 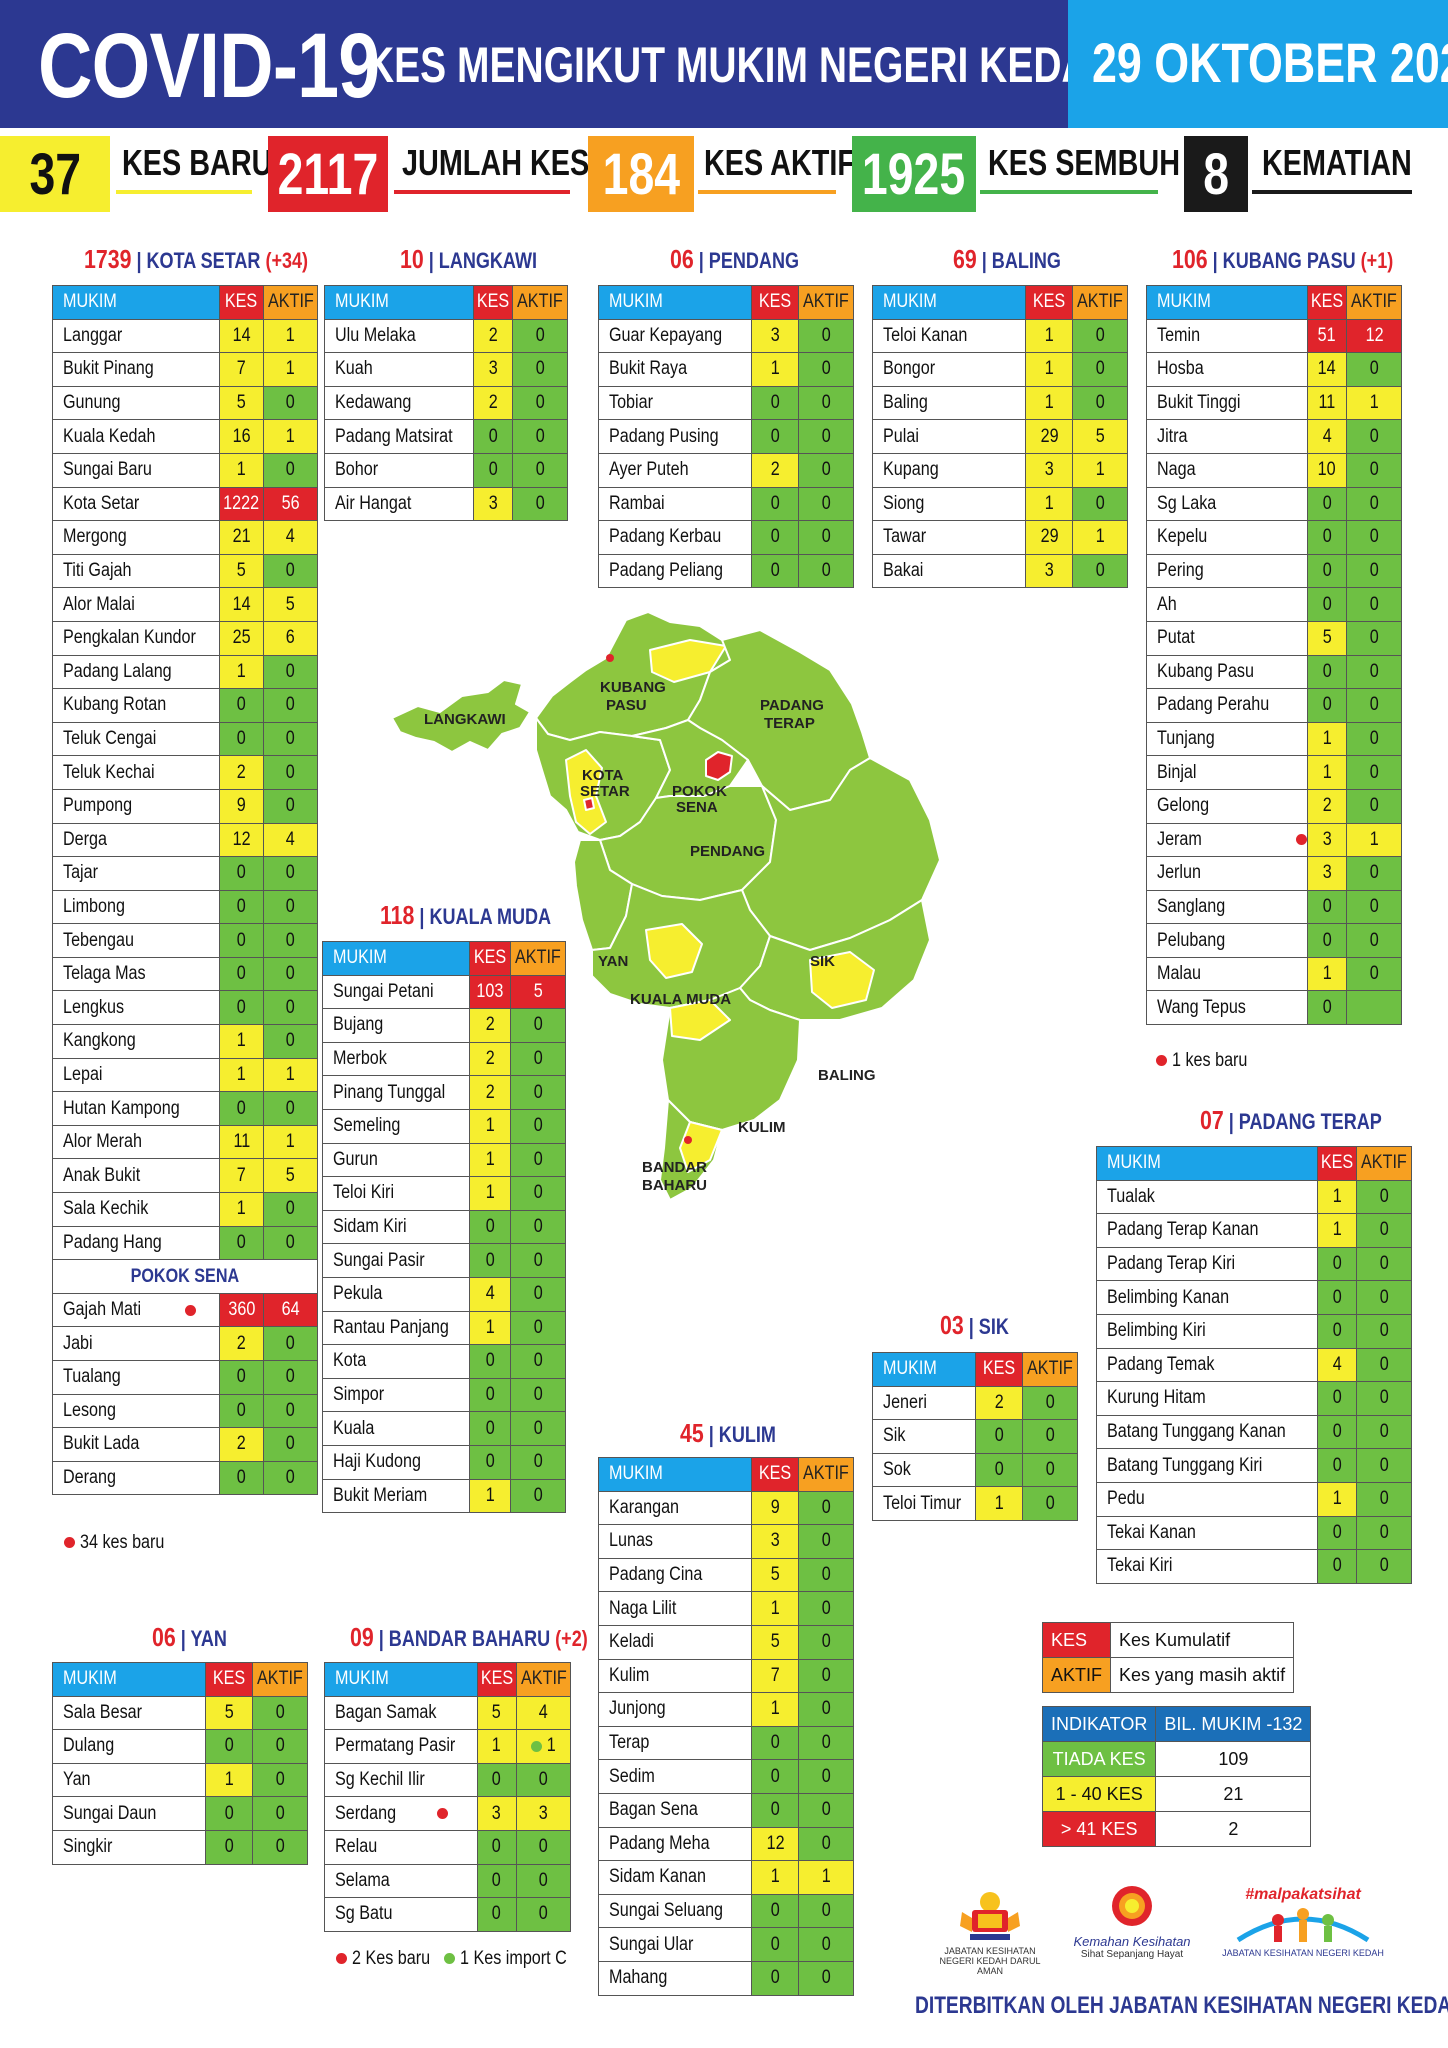 What do you see at coordinates (448, 1847) in the screenshot?
I see `table-row: Relau 0 0` at bounding box center [448, 1847].